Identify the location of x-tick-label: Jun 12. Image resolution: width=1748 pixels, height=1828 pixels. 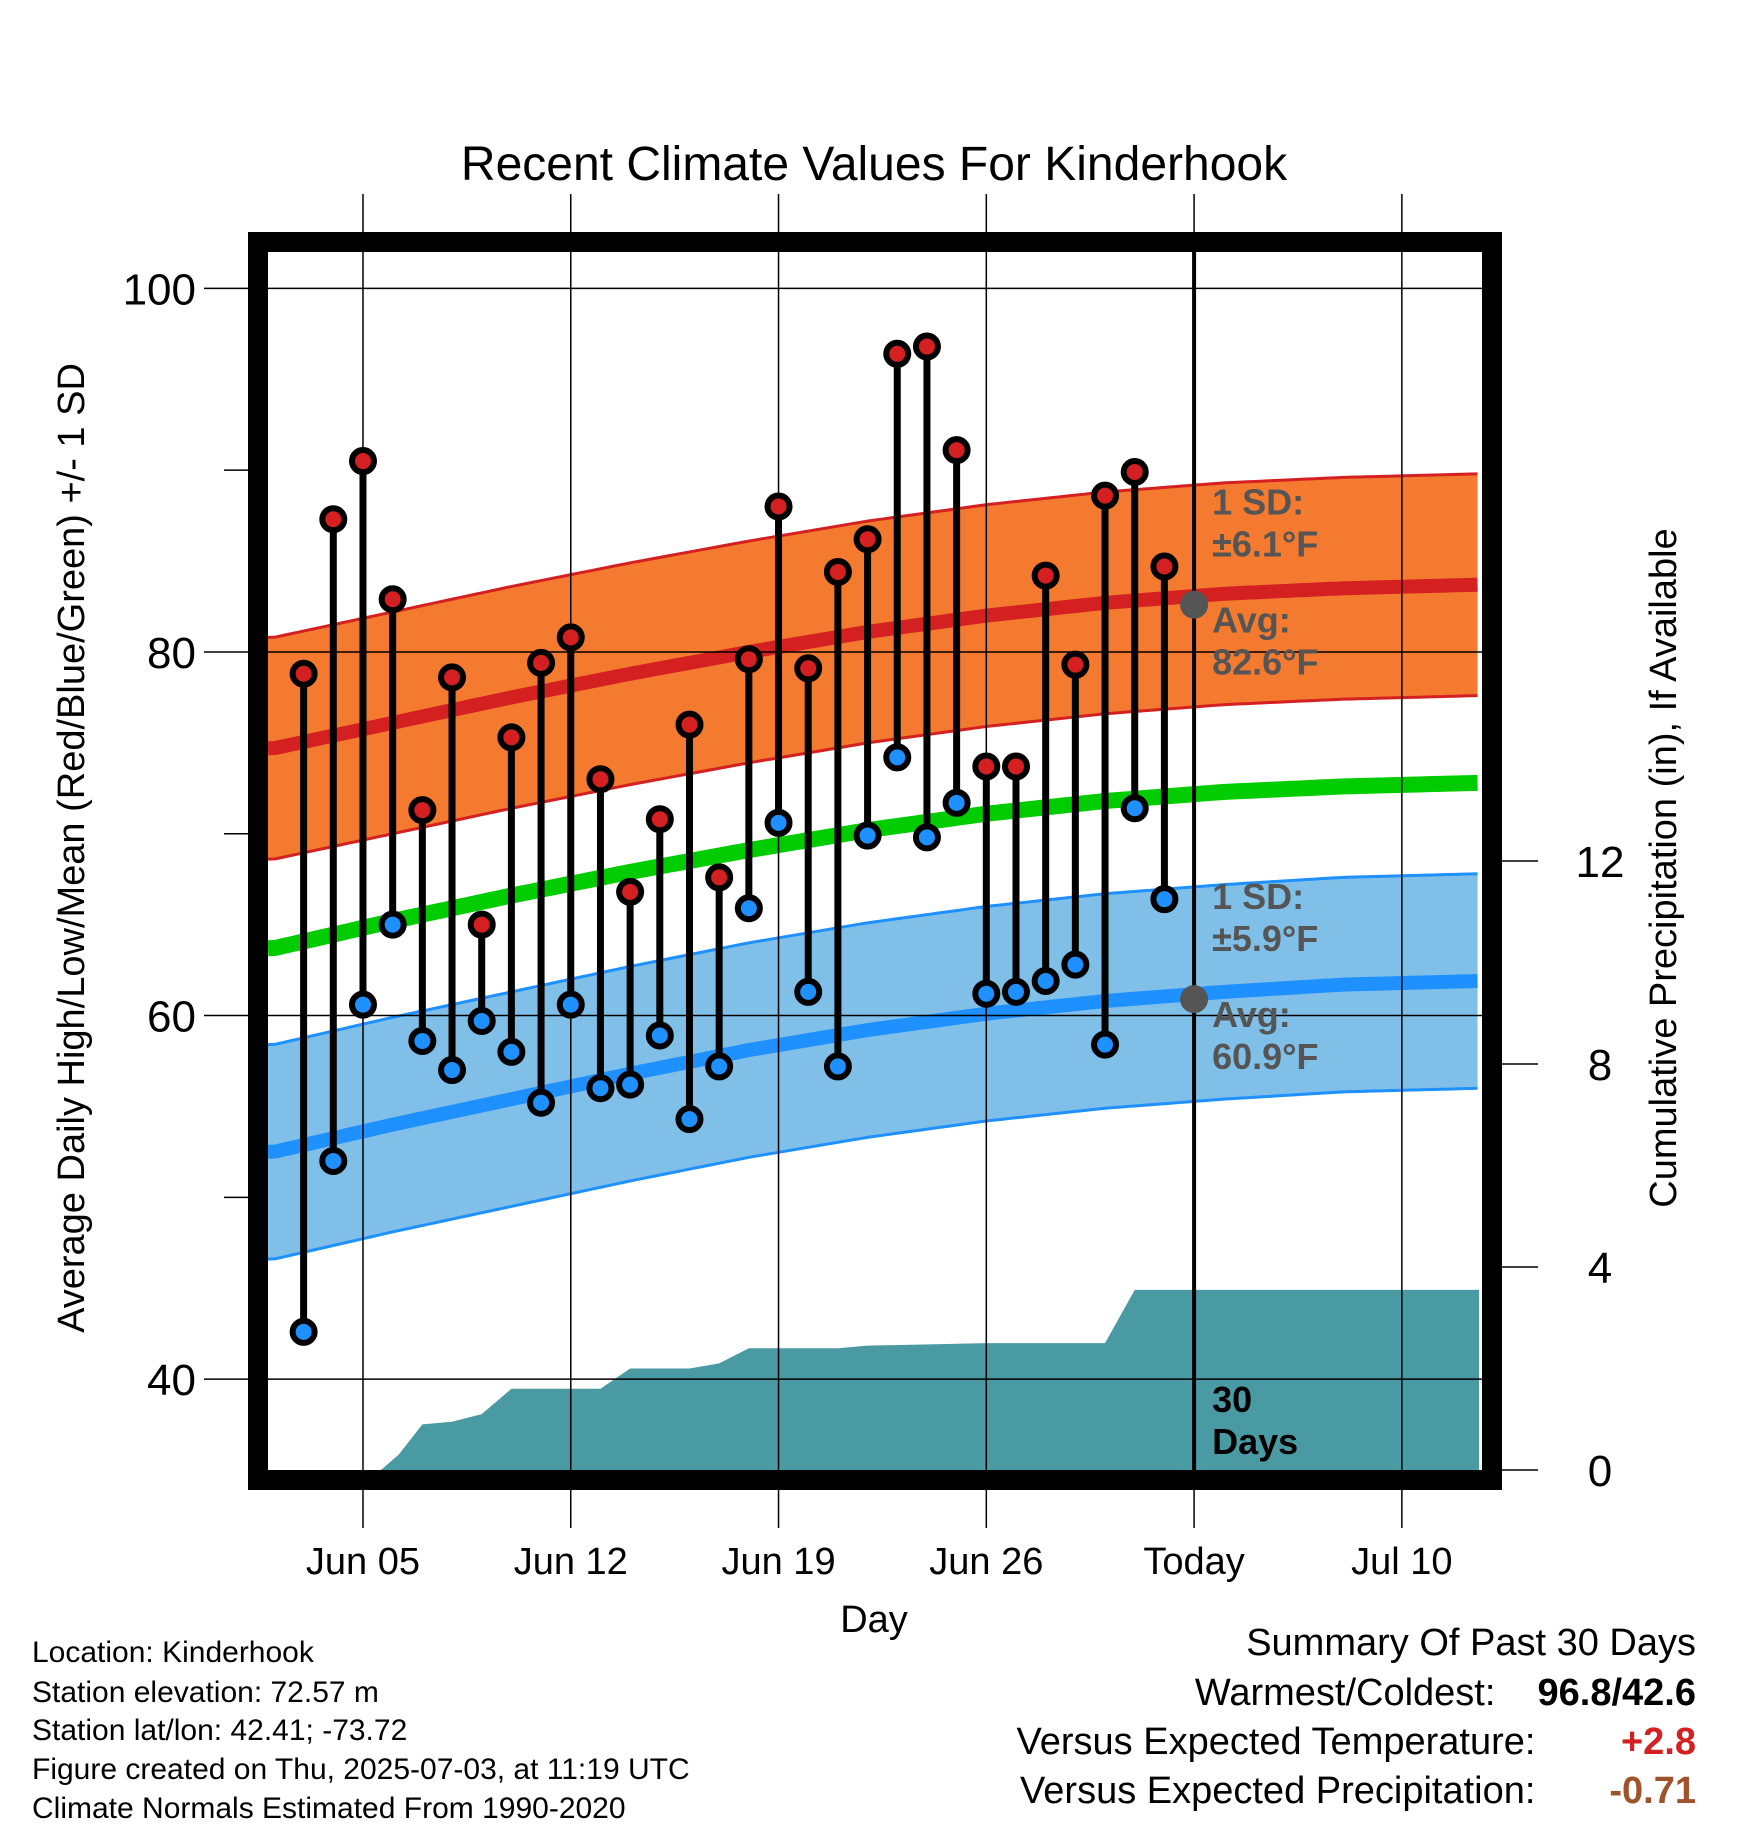
(571, 1562).